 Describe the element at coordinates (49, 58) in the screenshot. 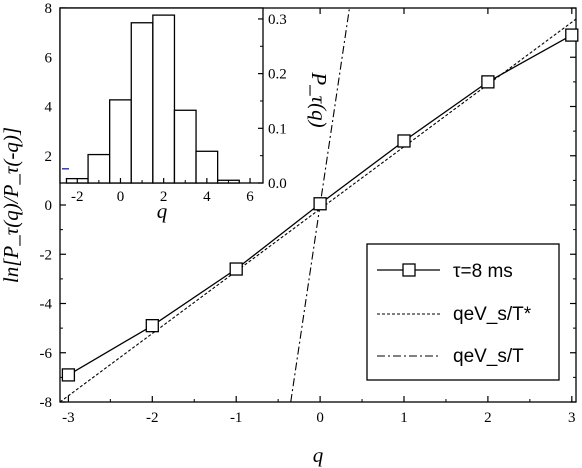

I see `y-tick-label: 6` at that location.